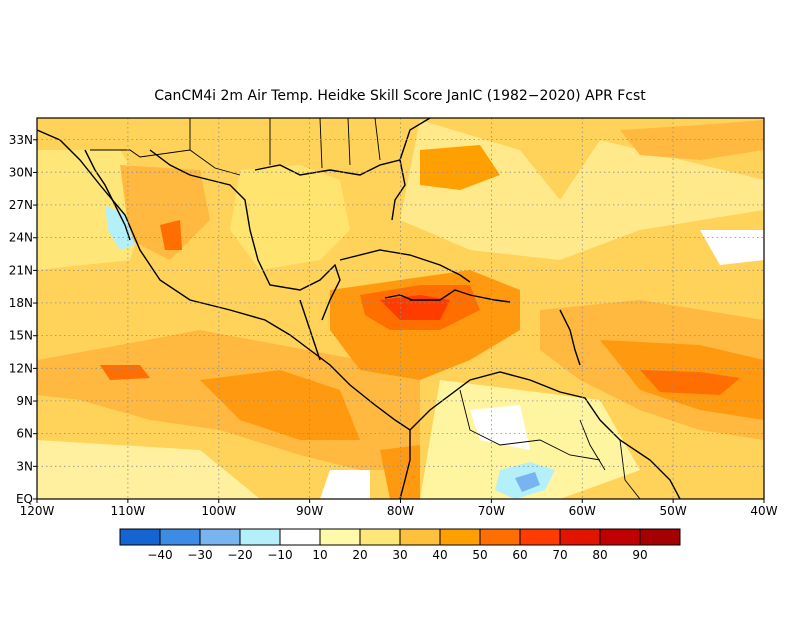  I want to click on colorbar-label: 60, so click(519, 555).